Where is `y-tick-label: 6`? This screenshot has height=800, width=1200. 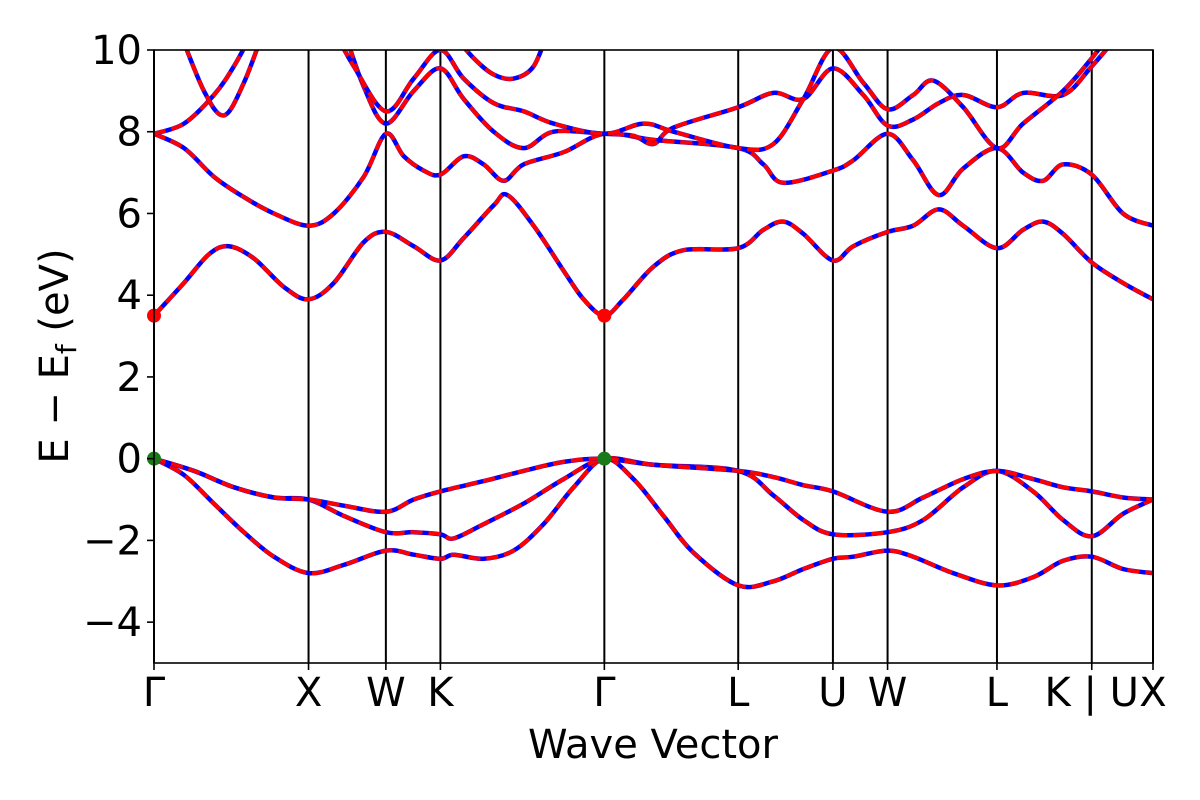
y-tick-label: 6 is located at coordinates (129, 214).